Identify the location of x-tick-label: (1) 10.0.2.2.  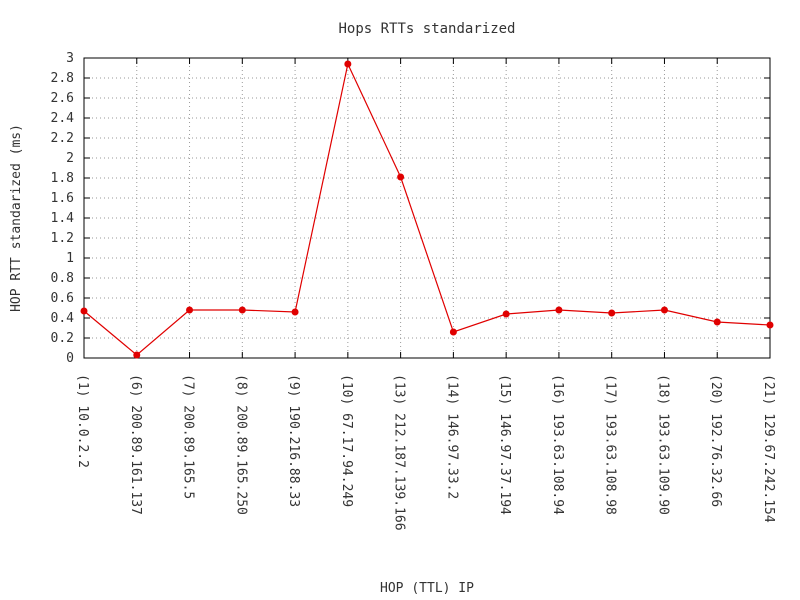
(82, 421).